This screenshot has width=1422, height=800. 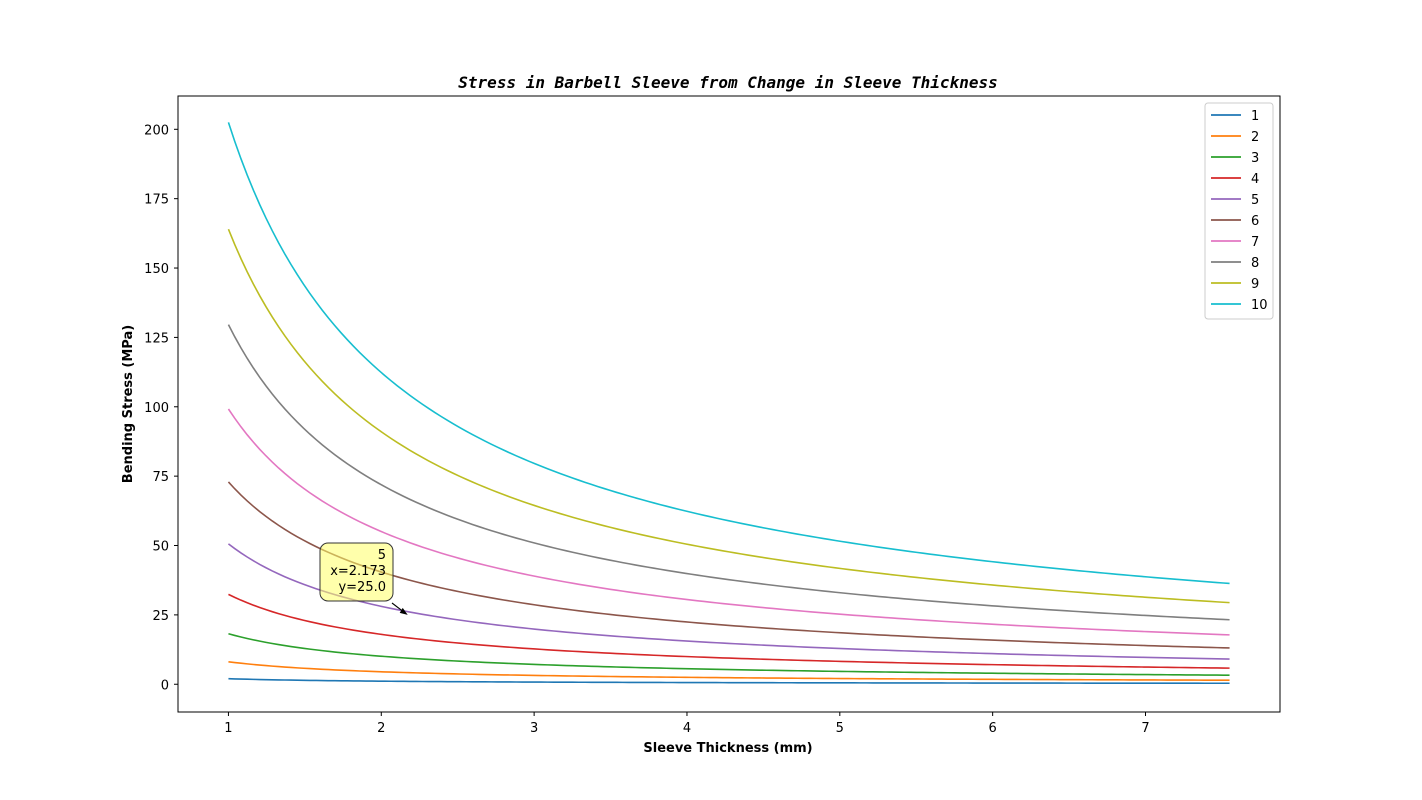 I want to click on annotation-text: 5, so click(x=382, y=555).